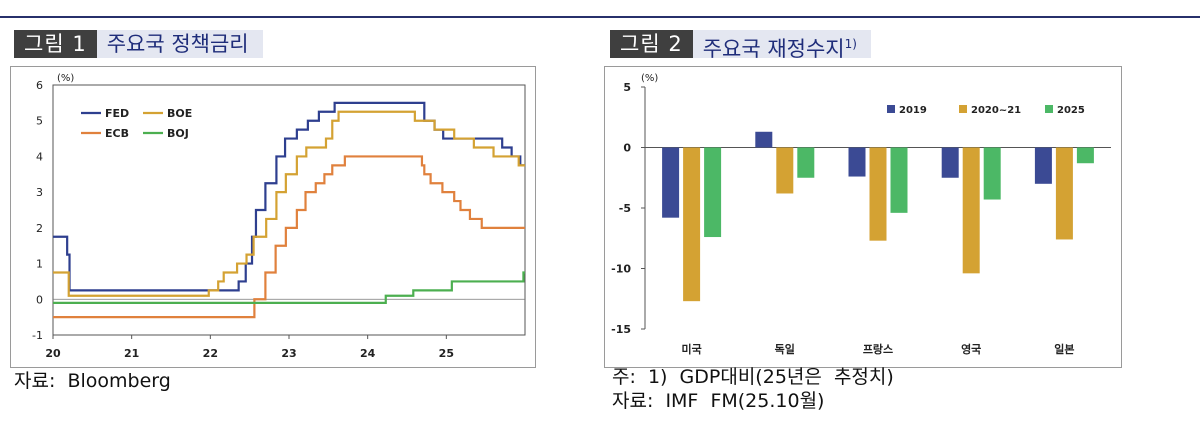 The image size is (1200, 432). I want to click on legend-label-2020~21: 2020~21, so click(996, 110).